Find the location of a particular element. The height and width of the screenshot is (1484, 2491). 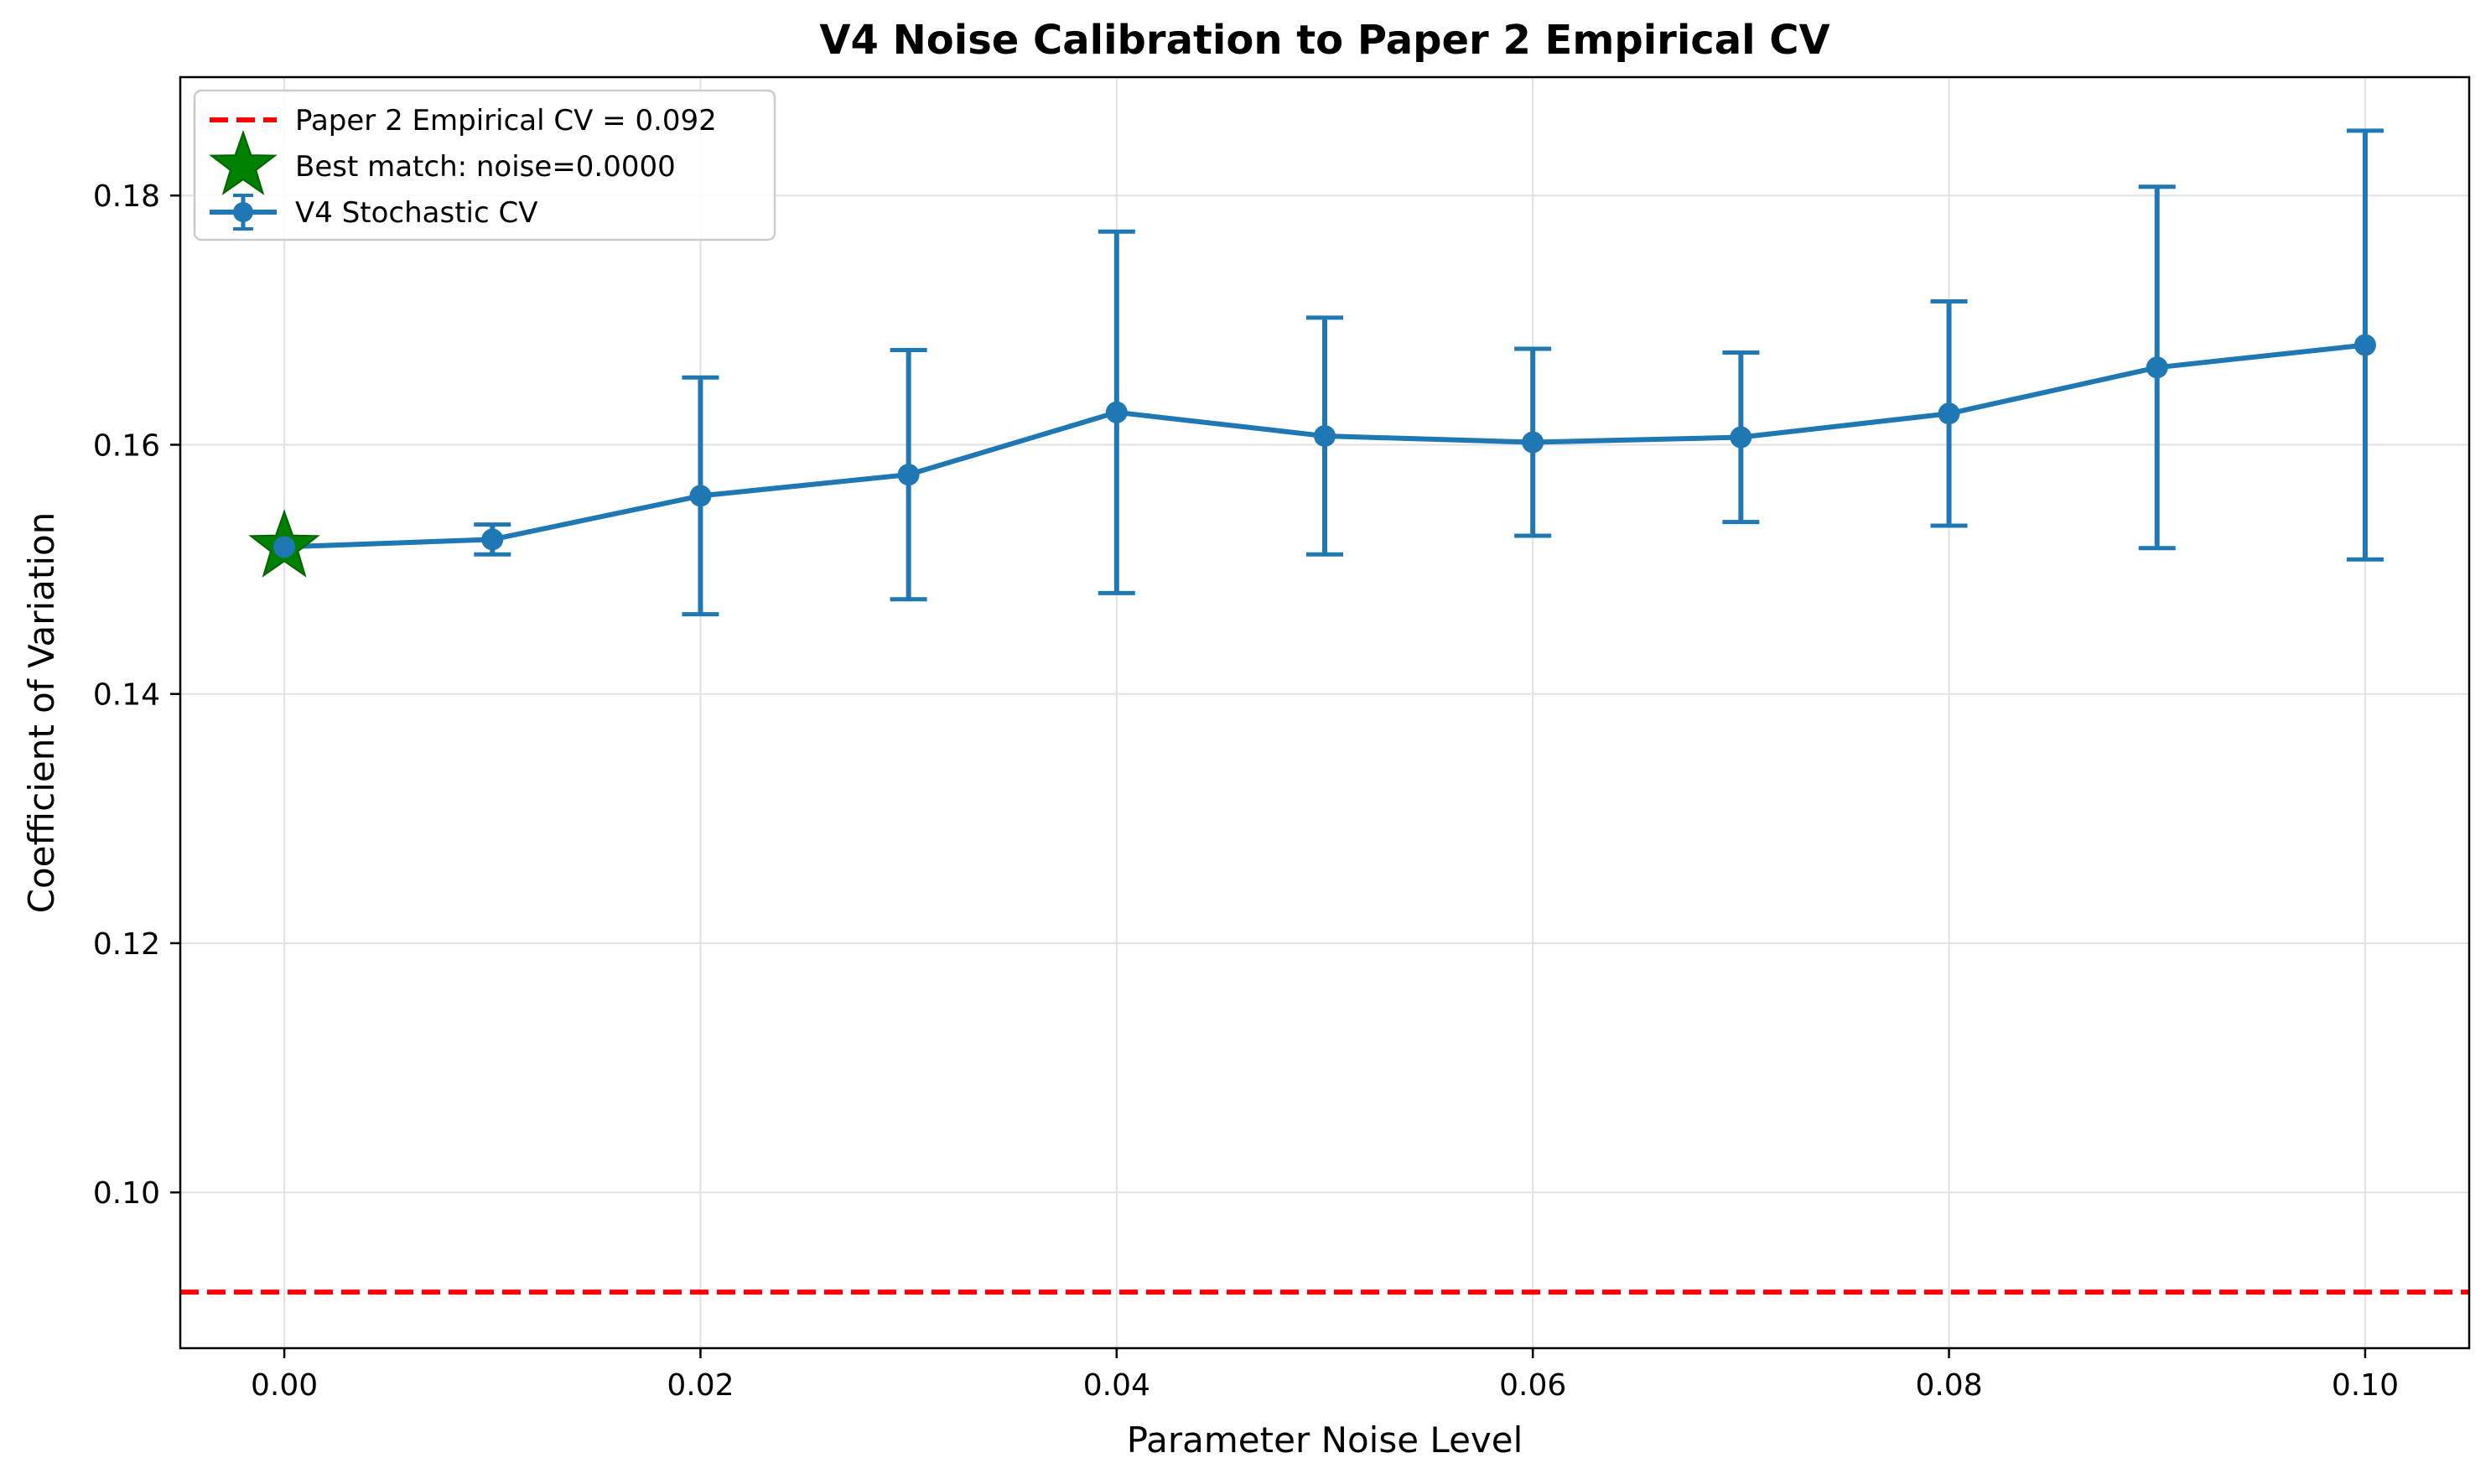

x-tick-label: 0.02 is located at coordinates (700, 1385).